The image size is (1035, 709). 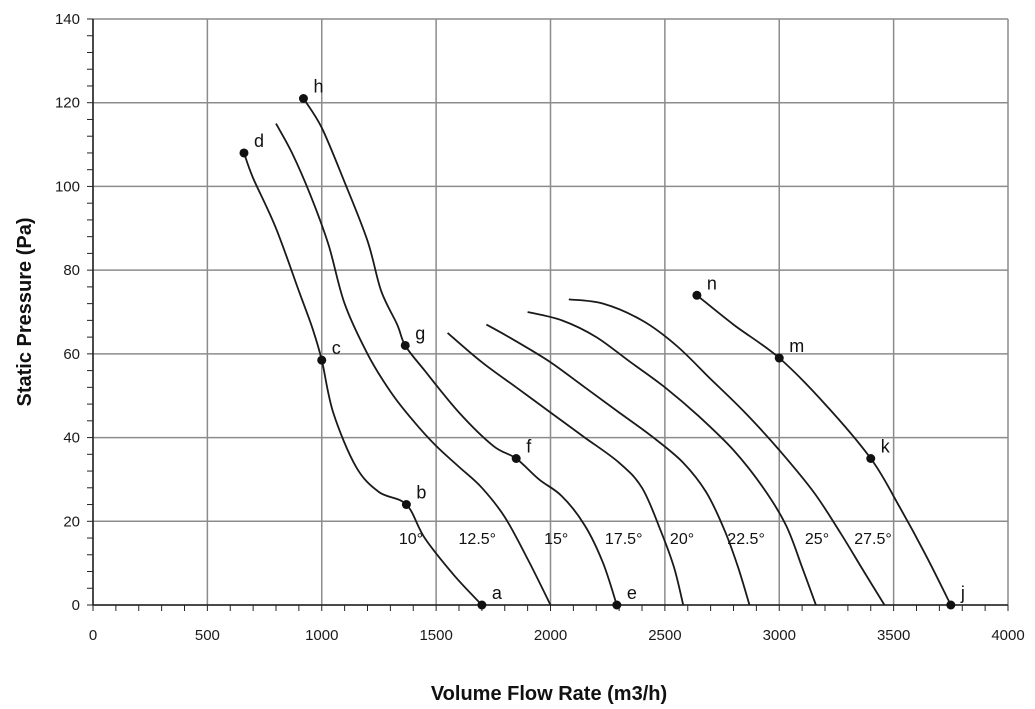 I want to click on angle-label: 17.5°, so click(x=624, y=539).